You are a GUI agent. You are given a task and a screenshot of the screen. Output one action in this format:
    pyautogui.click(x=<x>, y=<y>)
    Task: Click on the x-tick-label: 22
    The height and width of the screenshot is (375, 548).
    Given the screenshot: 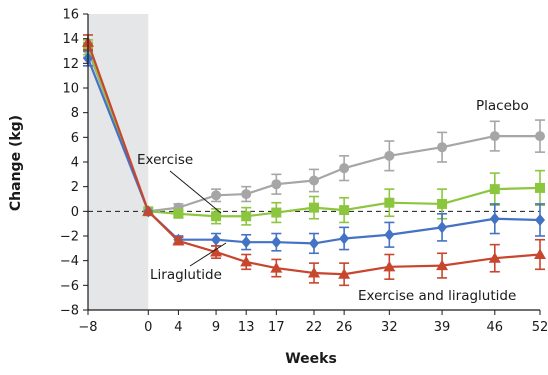 What is the action you would take?
    pyautogui.click(x=314, y=327)
    